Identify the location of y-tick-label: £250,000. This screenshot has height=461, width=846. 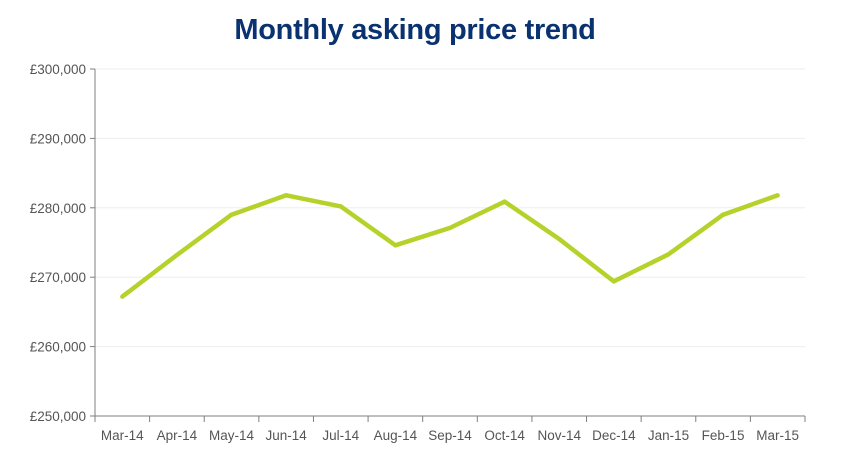
(58, 416).